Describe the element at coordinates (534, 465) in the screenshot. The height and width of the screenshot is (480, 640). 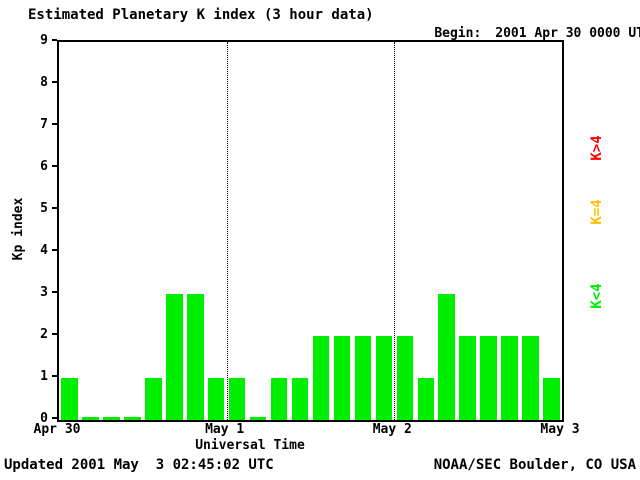
I see `footer-source: NOAA/SEC Boulder, CO USA` at that location.